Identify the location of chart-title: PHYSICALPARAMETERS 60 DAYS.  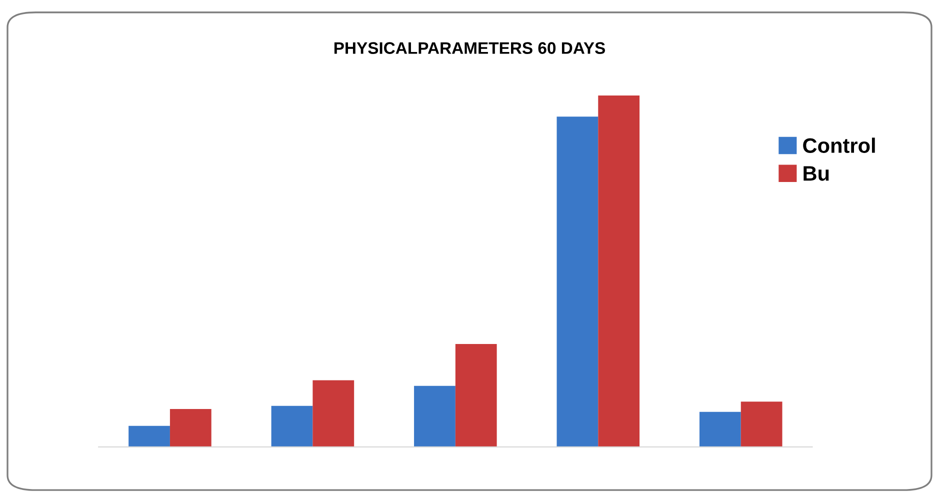
(469, 48).